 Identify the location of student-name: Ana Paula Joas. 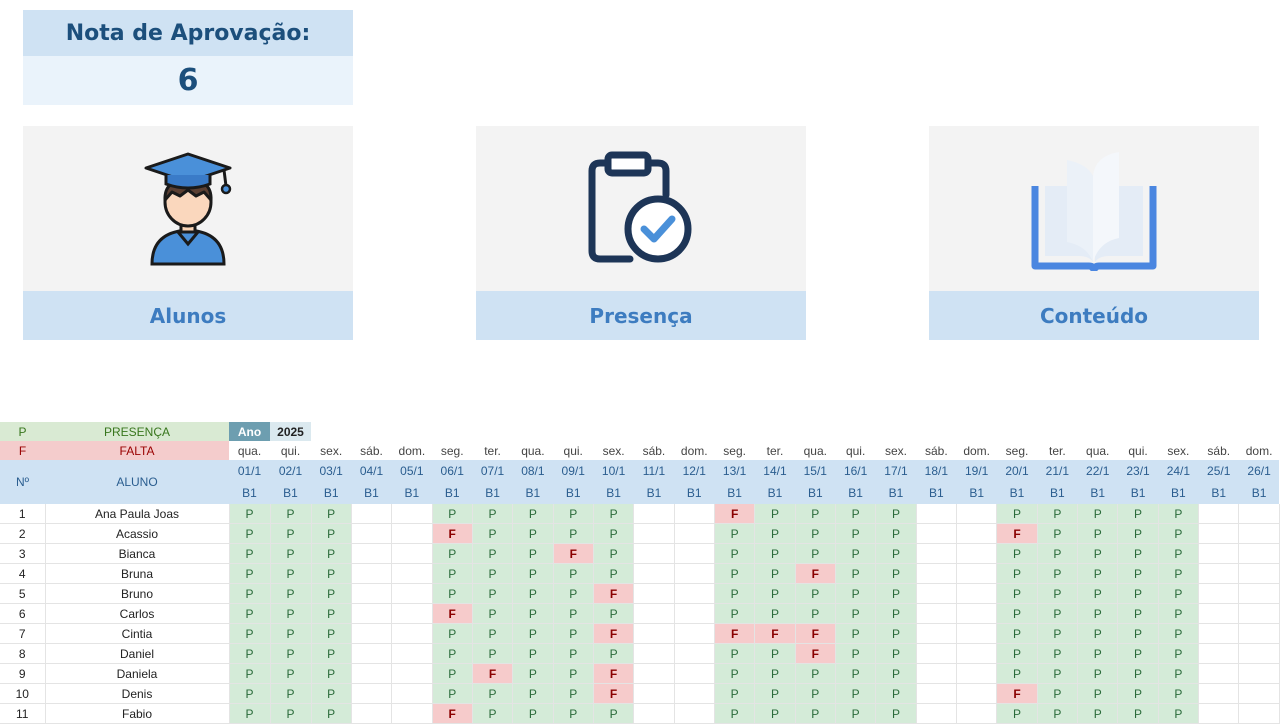
(137, 514).